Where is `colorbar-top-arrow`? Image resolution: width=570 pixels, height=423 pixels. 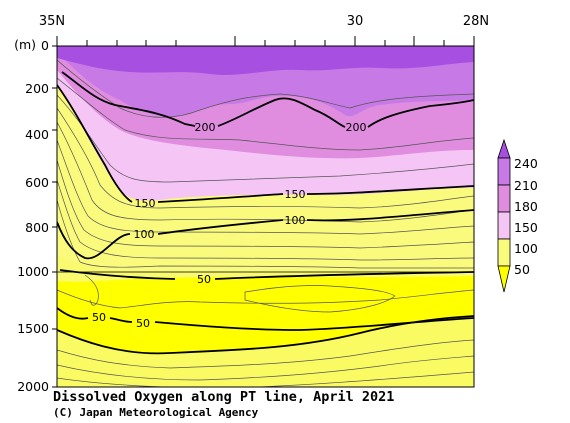 colorbar-top-arrow is located at coordinates (504, 148).